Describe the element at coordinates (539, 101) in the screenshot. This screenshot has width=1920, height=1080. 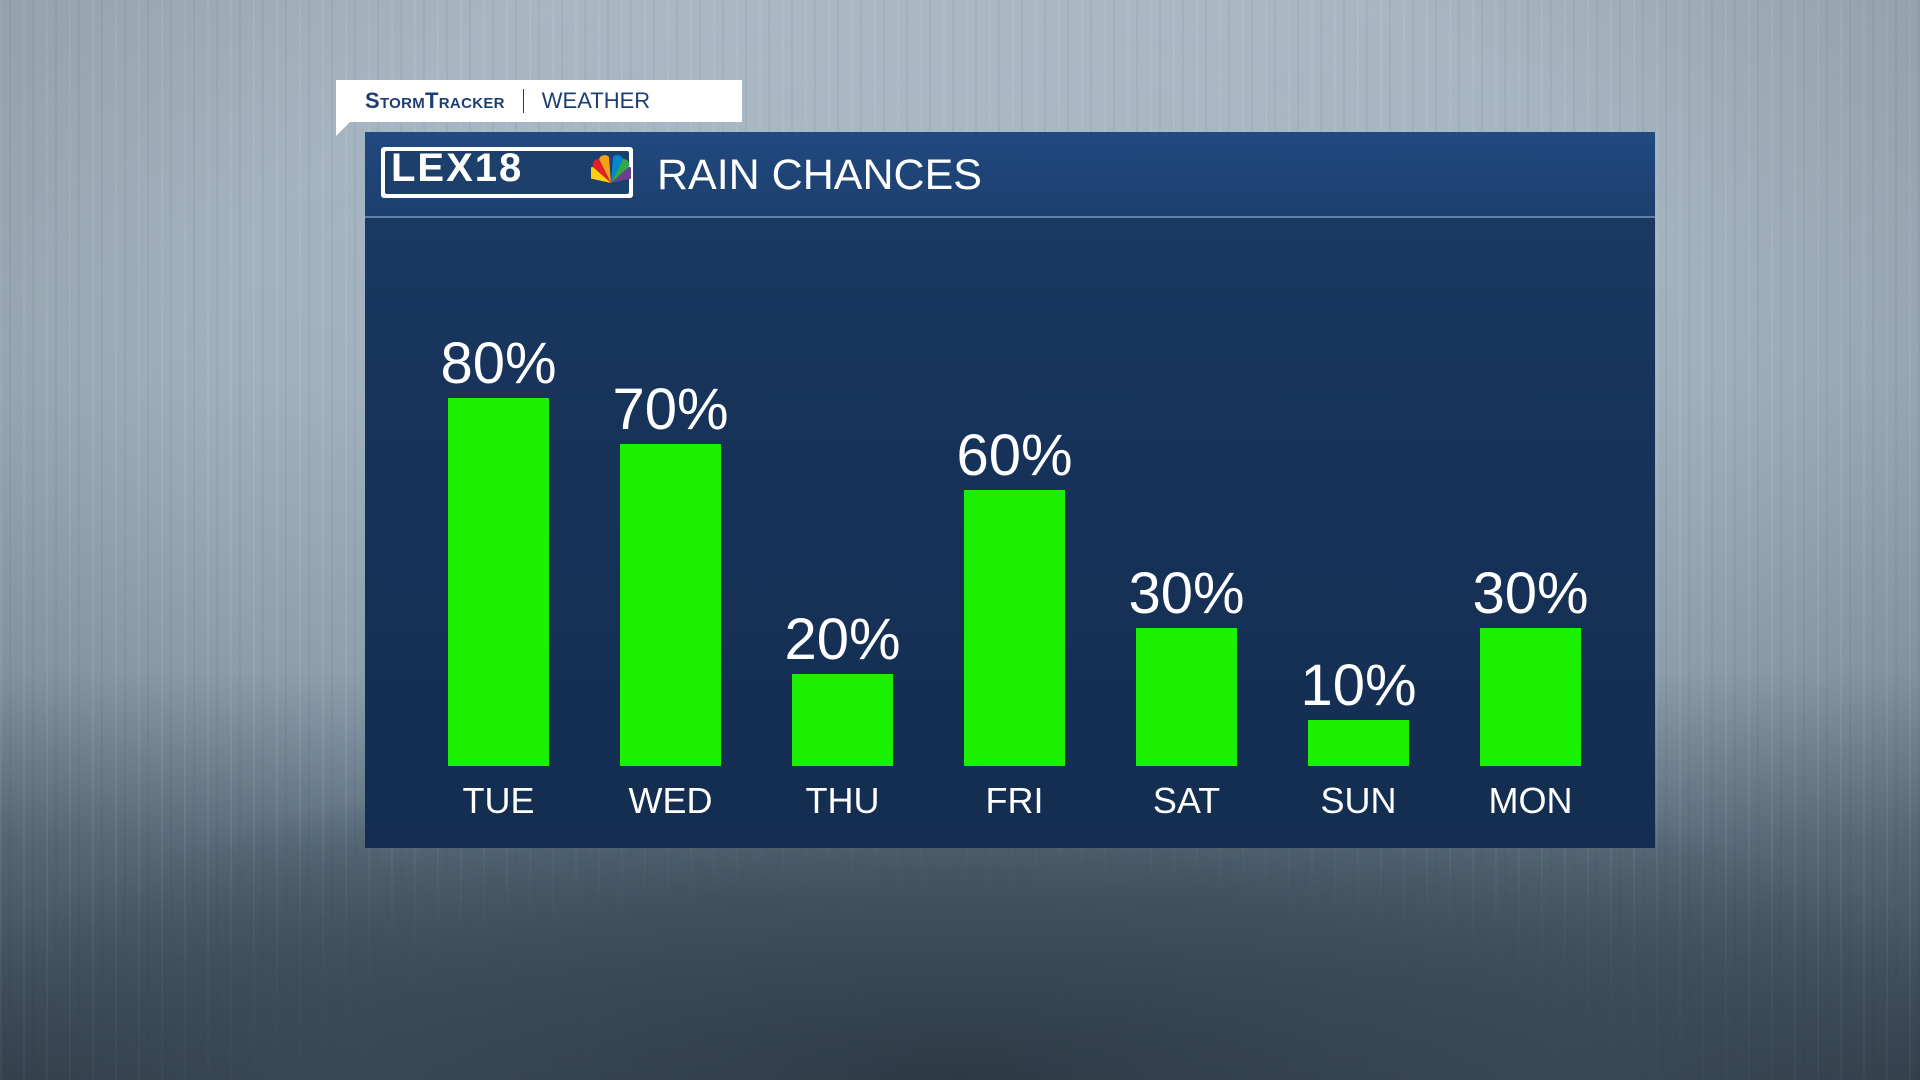
I see `brand-tag: StormTracker WEATHER` at that location.